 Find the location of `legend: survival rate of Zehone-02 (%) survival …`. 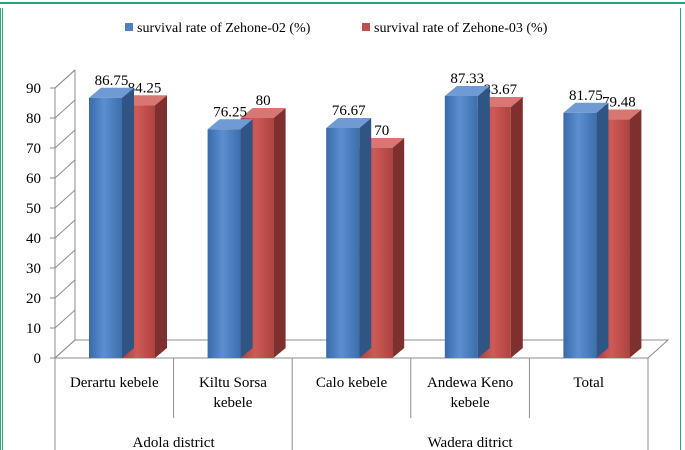

legend: survival rate of Zehone-02 (%) survival … is located at coordinates (336, 28).